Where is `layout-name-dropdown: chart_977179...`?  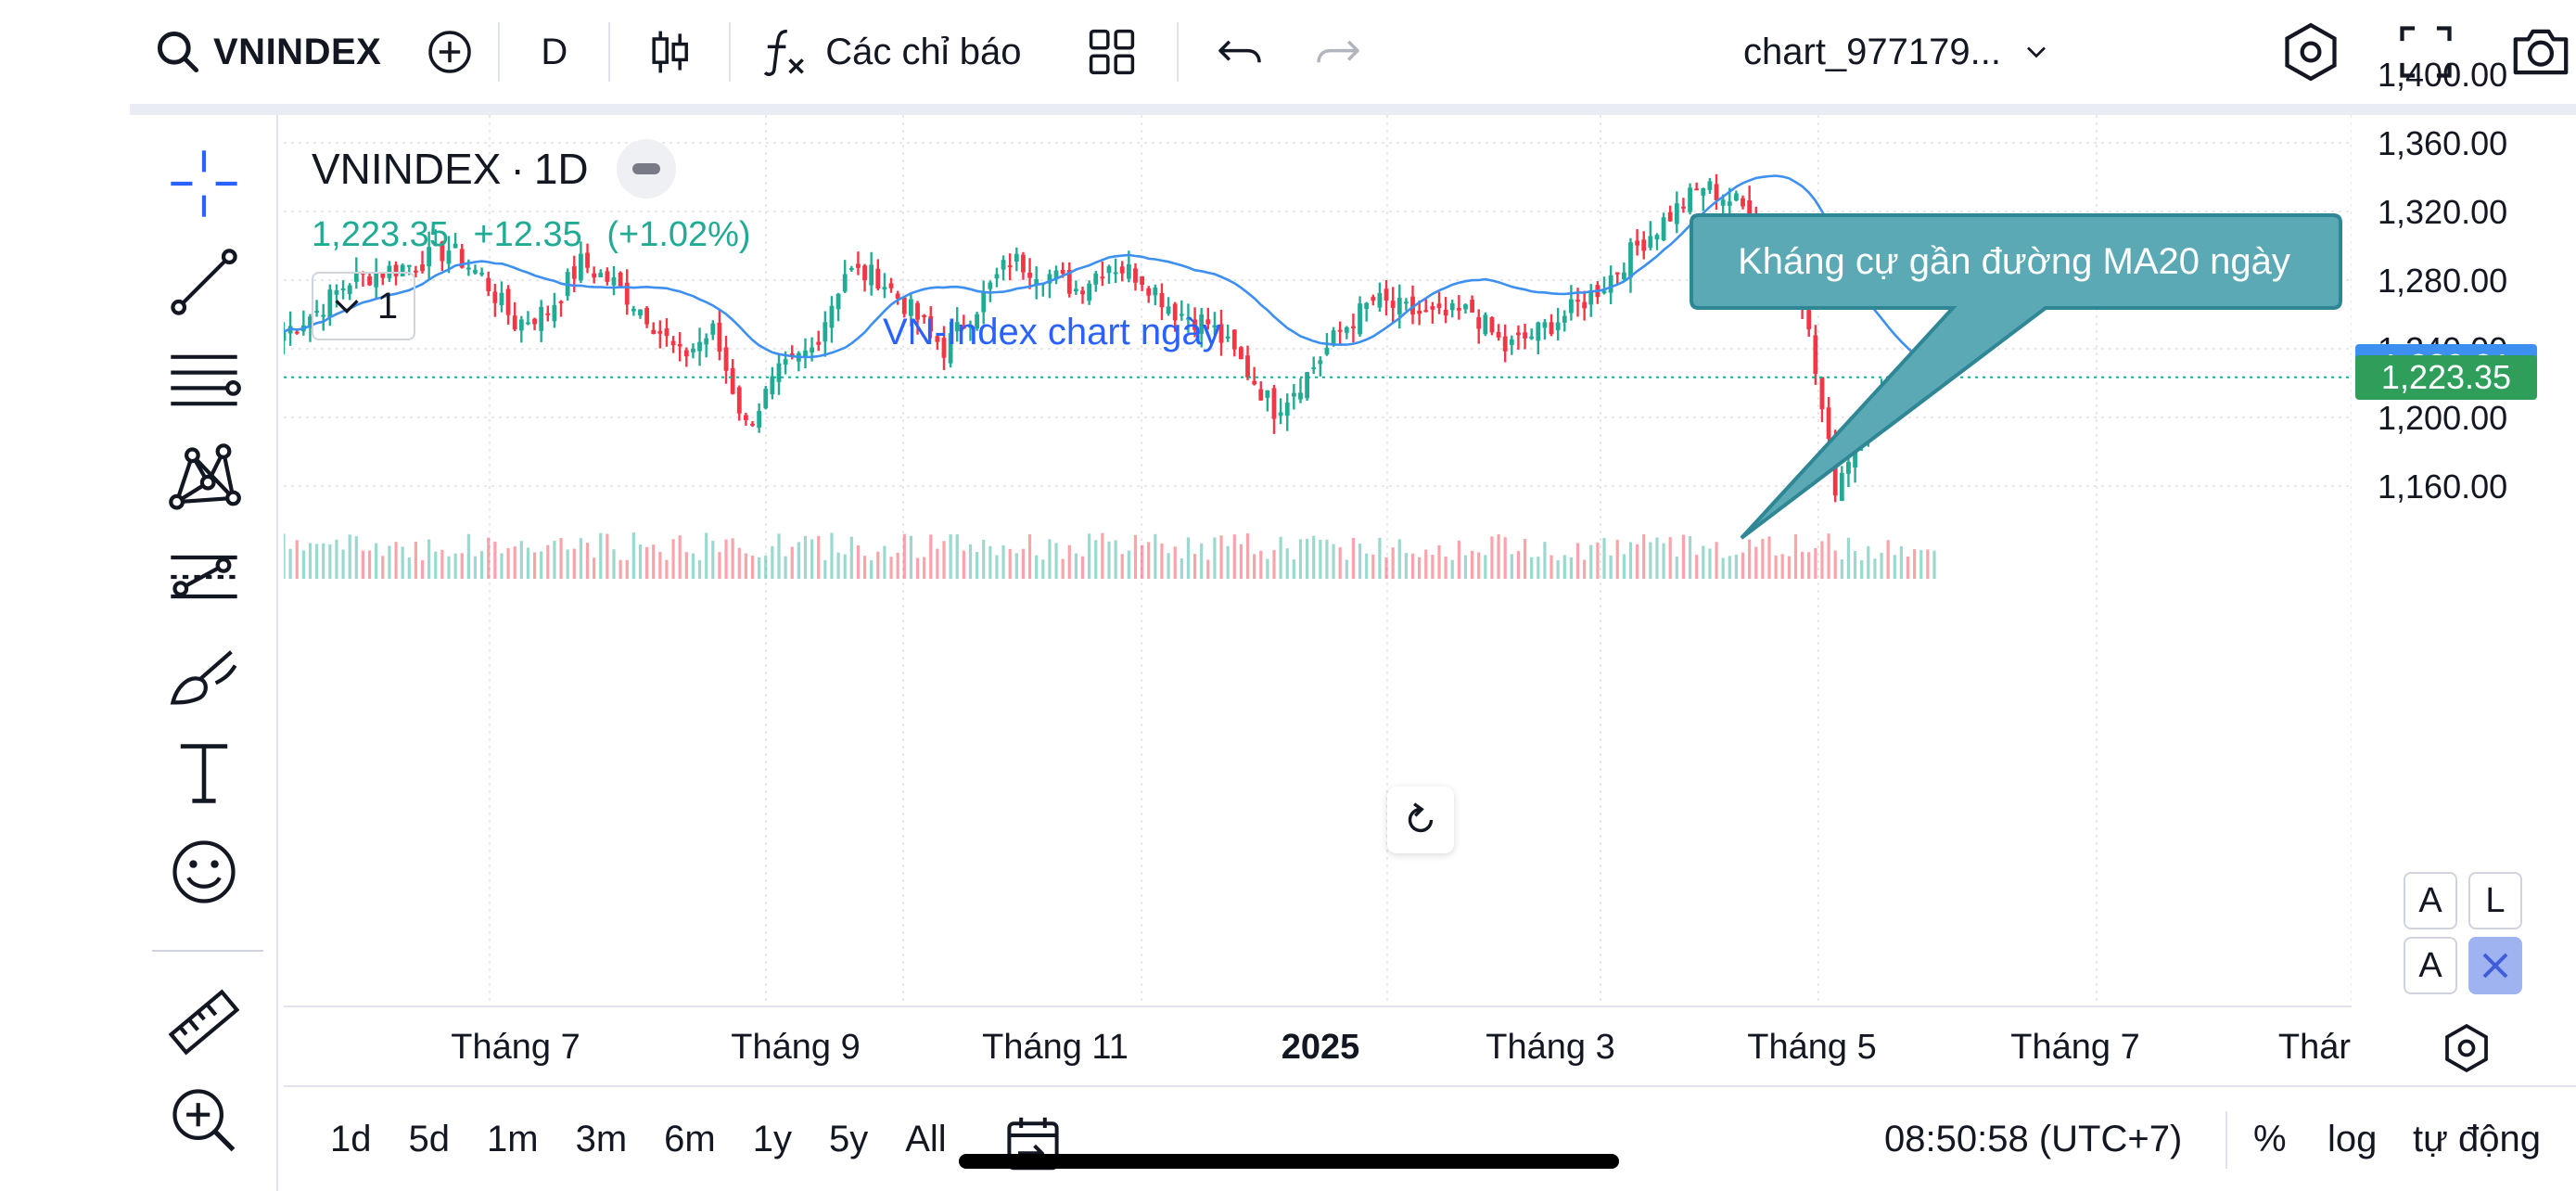
layout-name-dropdown: chart_977179... is located at coordinates (1898, 52).